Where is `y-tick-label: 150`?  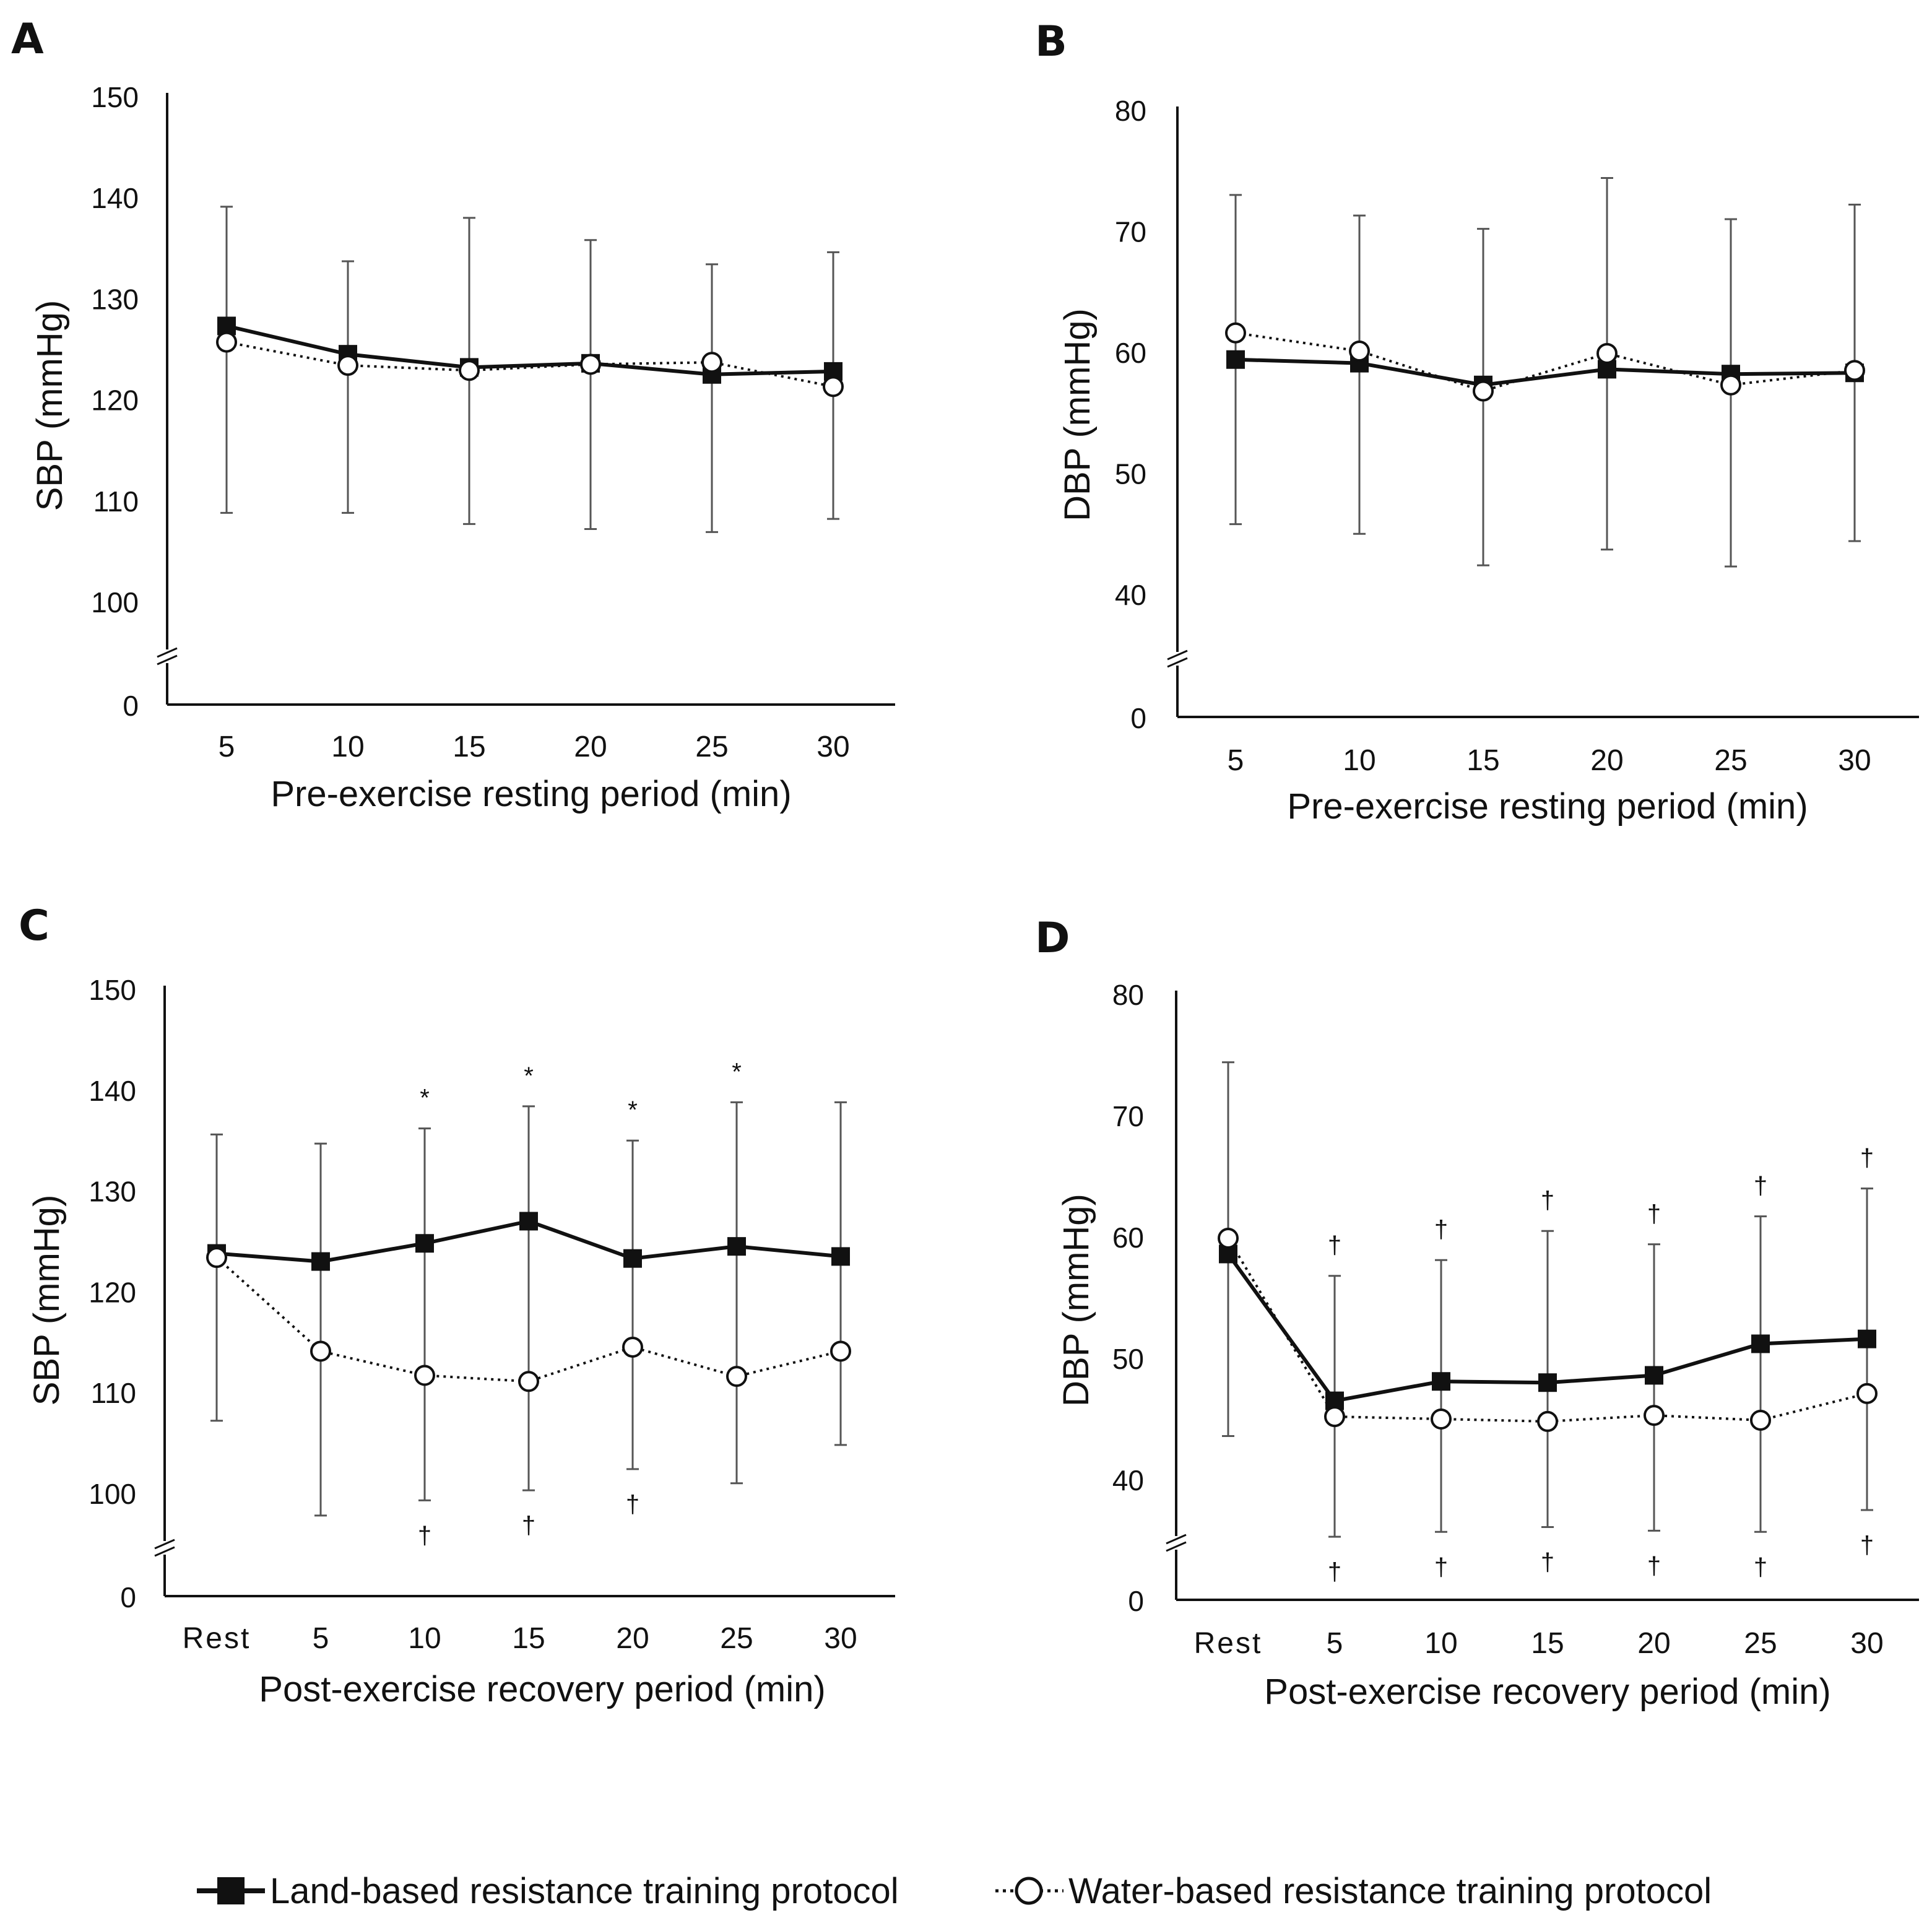
y-tick-label: 150 is located at coordinates (115, 97).